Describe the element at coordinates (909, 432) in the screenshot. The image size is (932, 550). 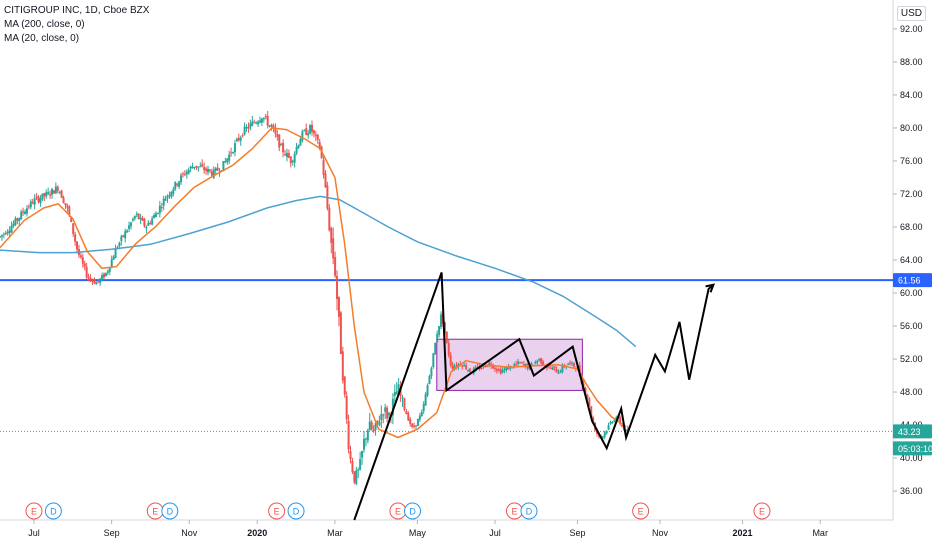
I see `price-axis-label: 43.23` at that location.